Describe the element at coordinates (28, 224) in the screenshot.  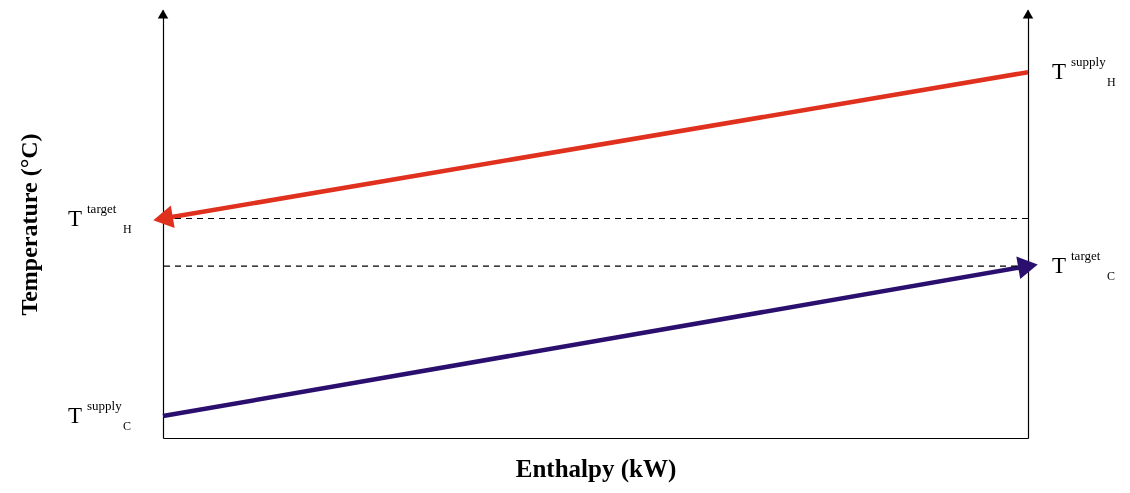
I see `y-axis-title: Temperature (°C)` at that location.